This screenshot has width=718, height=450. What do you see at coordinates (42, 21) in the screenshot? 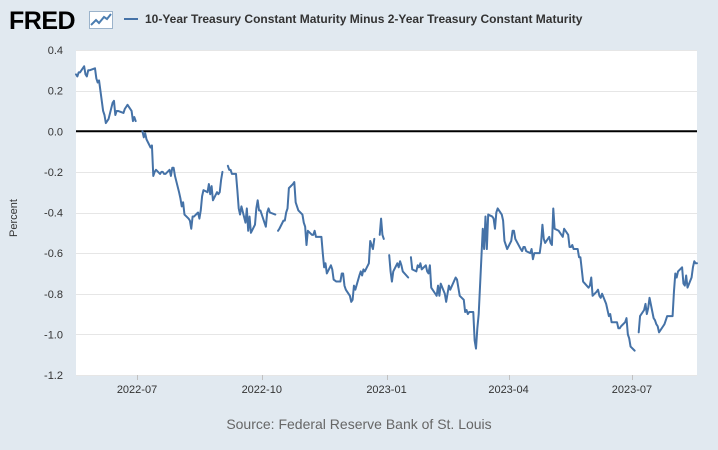
I see `fred-logo: FRED` at bounding box center [42, 21].